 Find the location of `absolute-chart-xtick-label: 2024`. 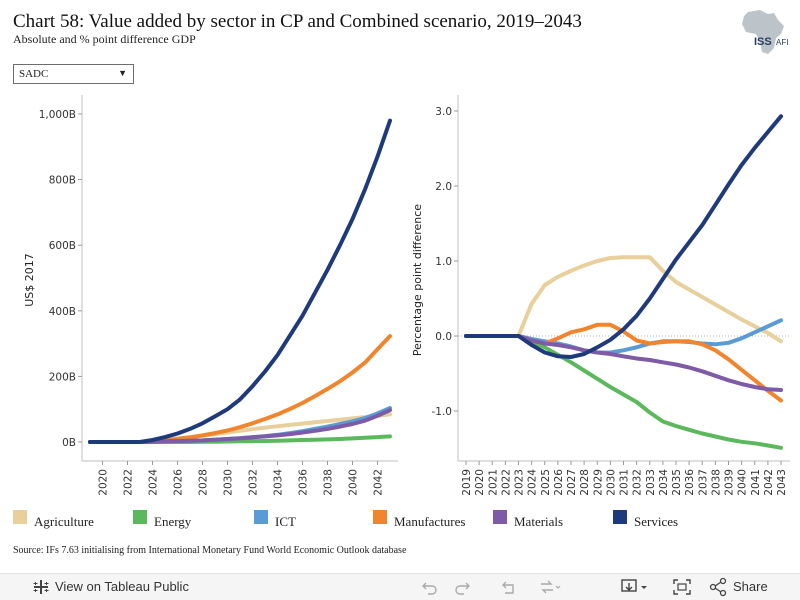

absolute-chart-xtick-label: 2024 is located at coordinates (154, 482).